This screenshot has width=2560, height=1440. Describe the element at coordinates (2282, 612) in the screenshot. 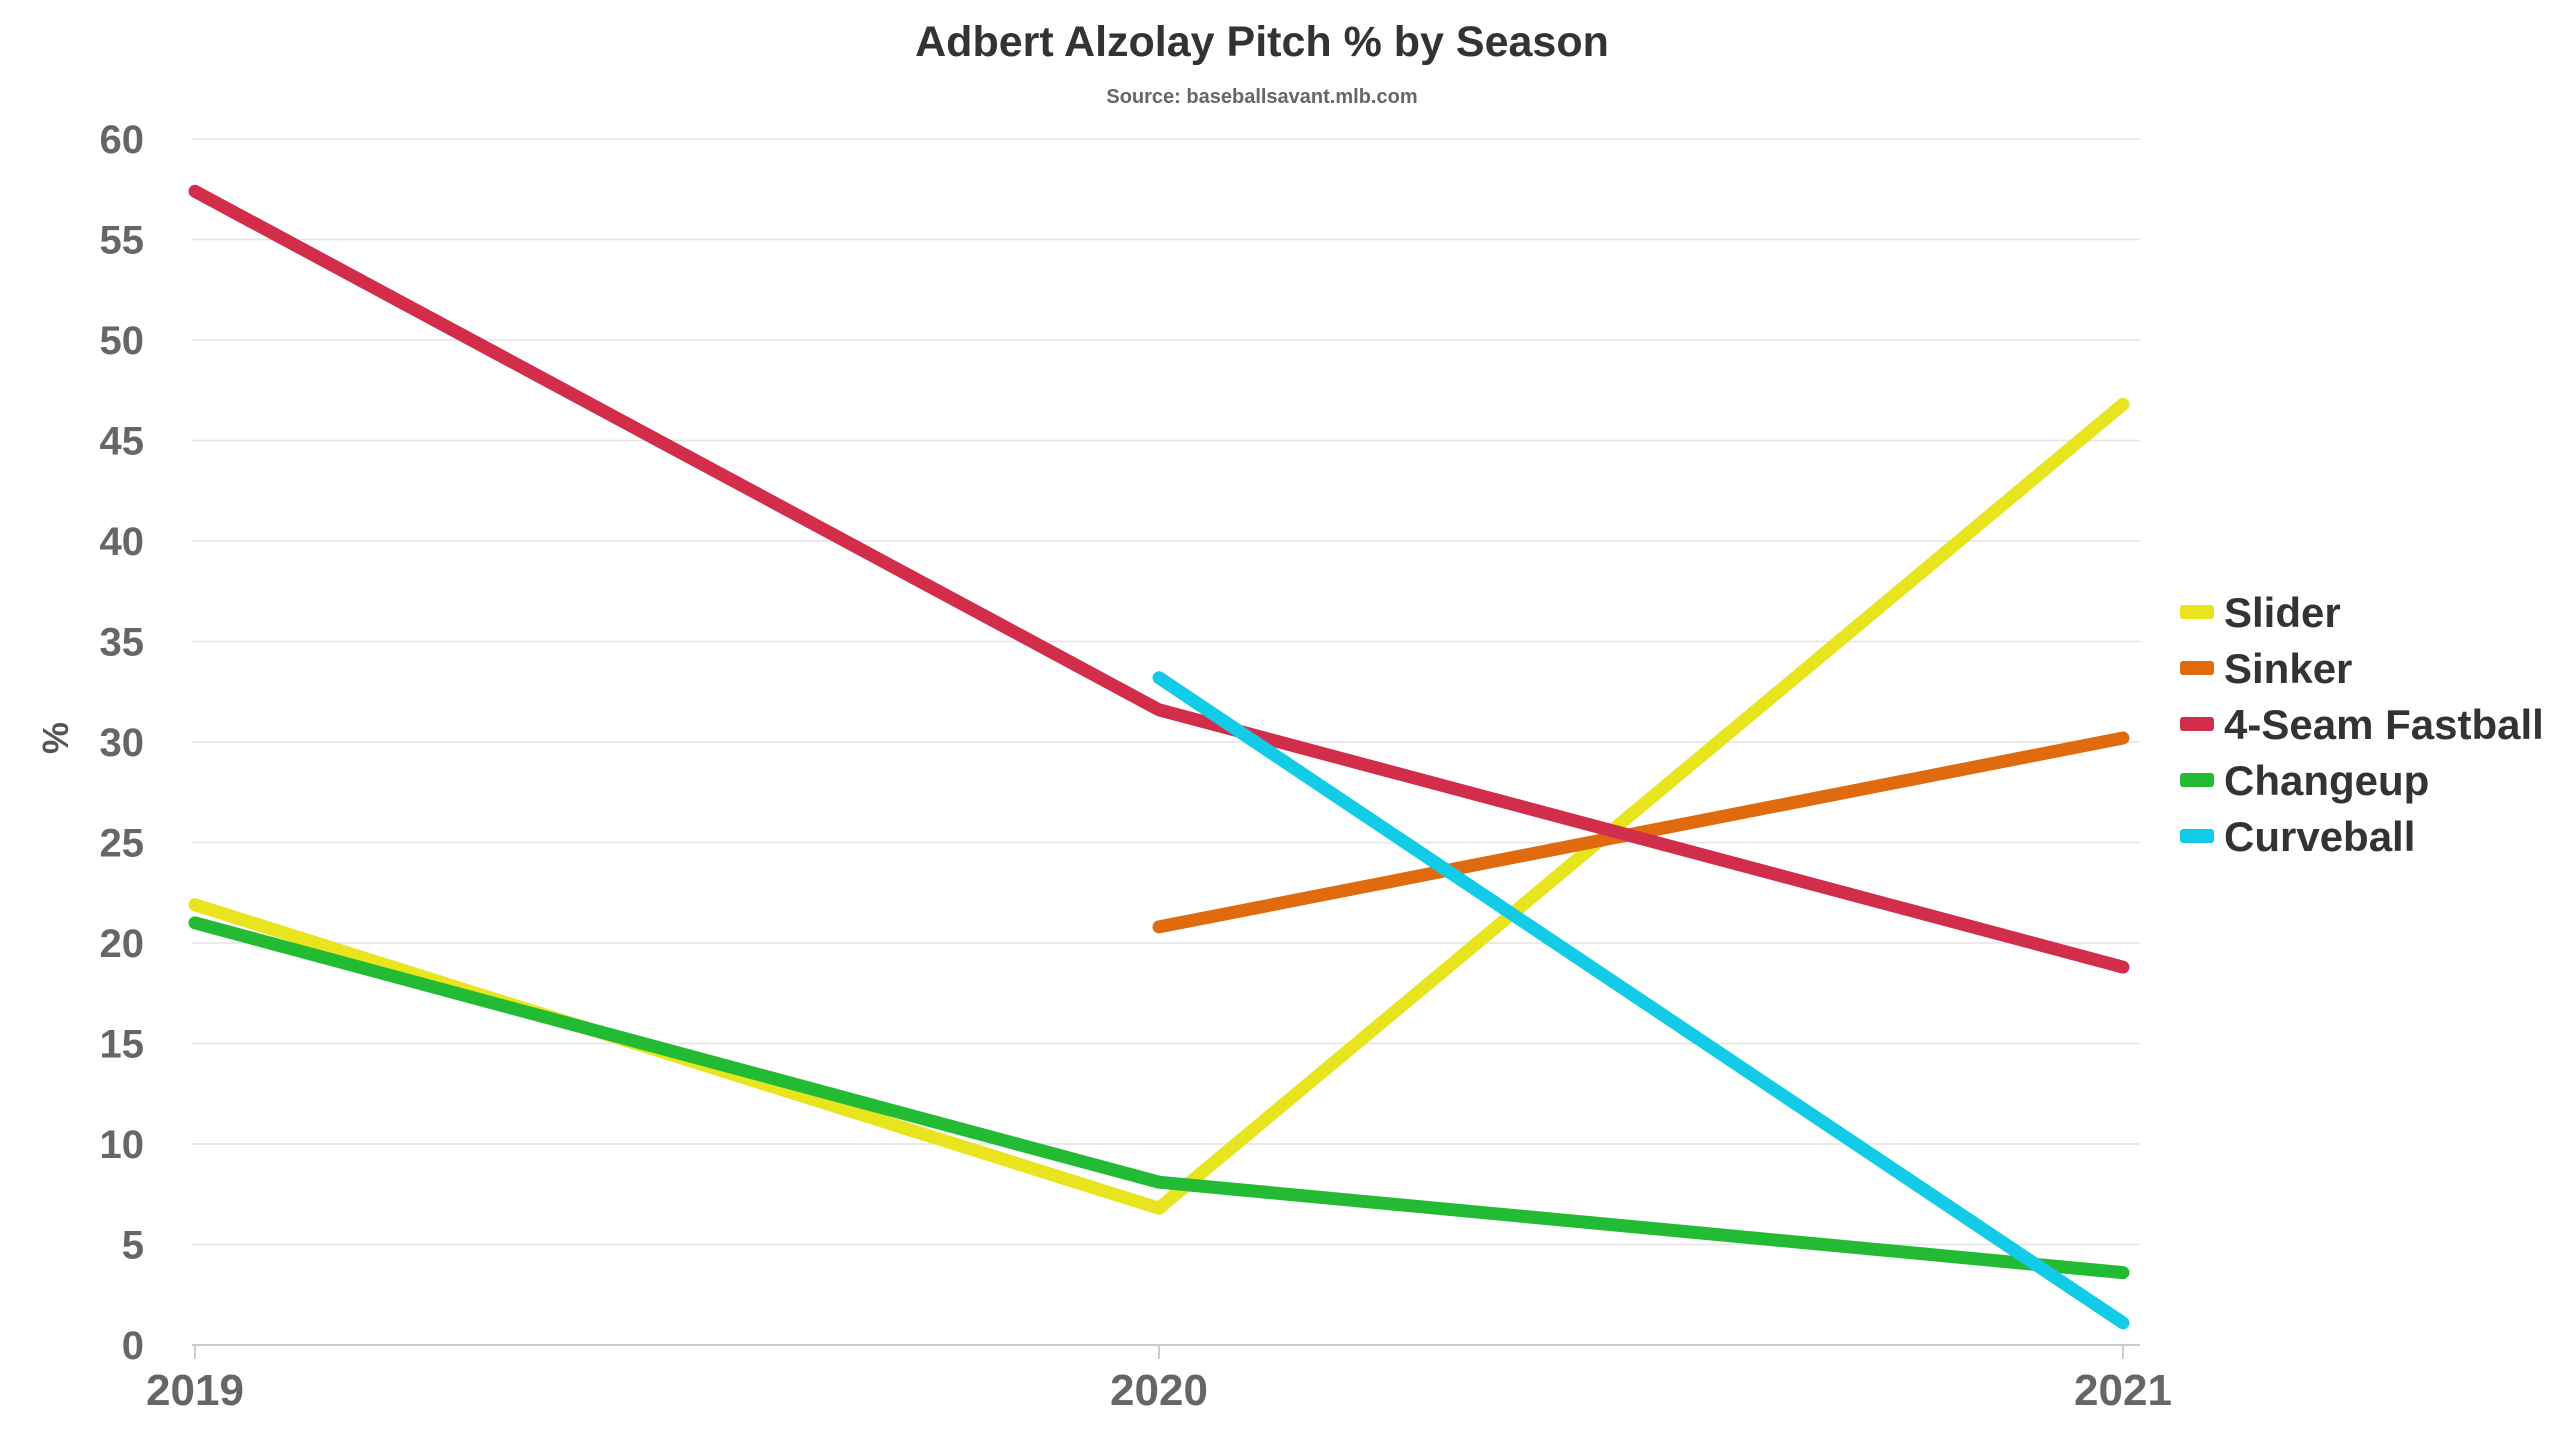

I see `legend-label: Slider` at that location.